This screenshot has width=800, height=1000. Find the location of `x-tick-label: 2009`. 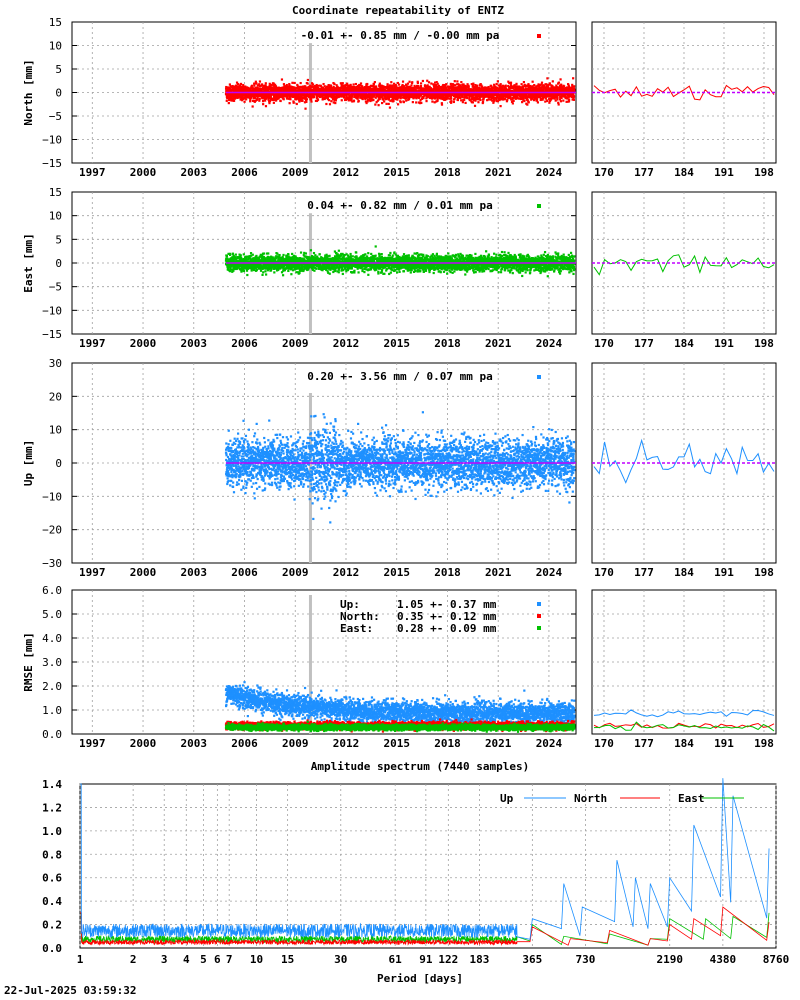

x-tick-label: 2009 is located at coordinates (295, 343).